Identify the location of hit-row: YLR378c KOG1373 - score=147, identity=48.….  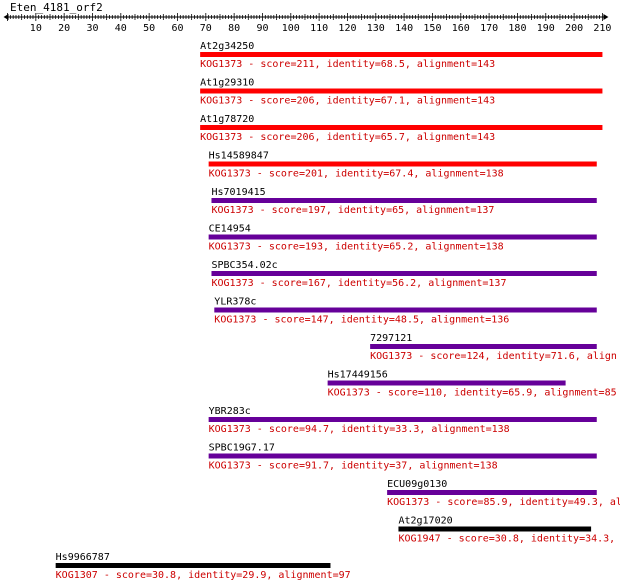
(405, 311).